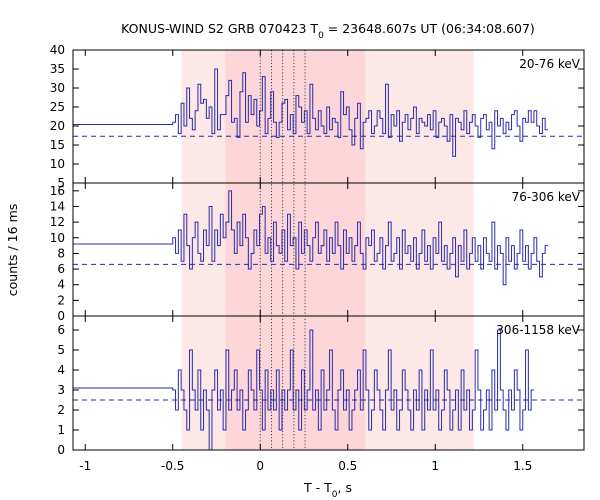  I want to click on y-tick-label: 3, so click(61, 390).